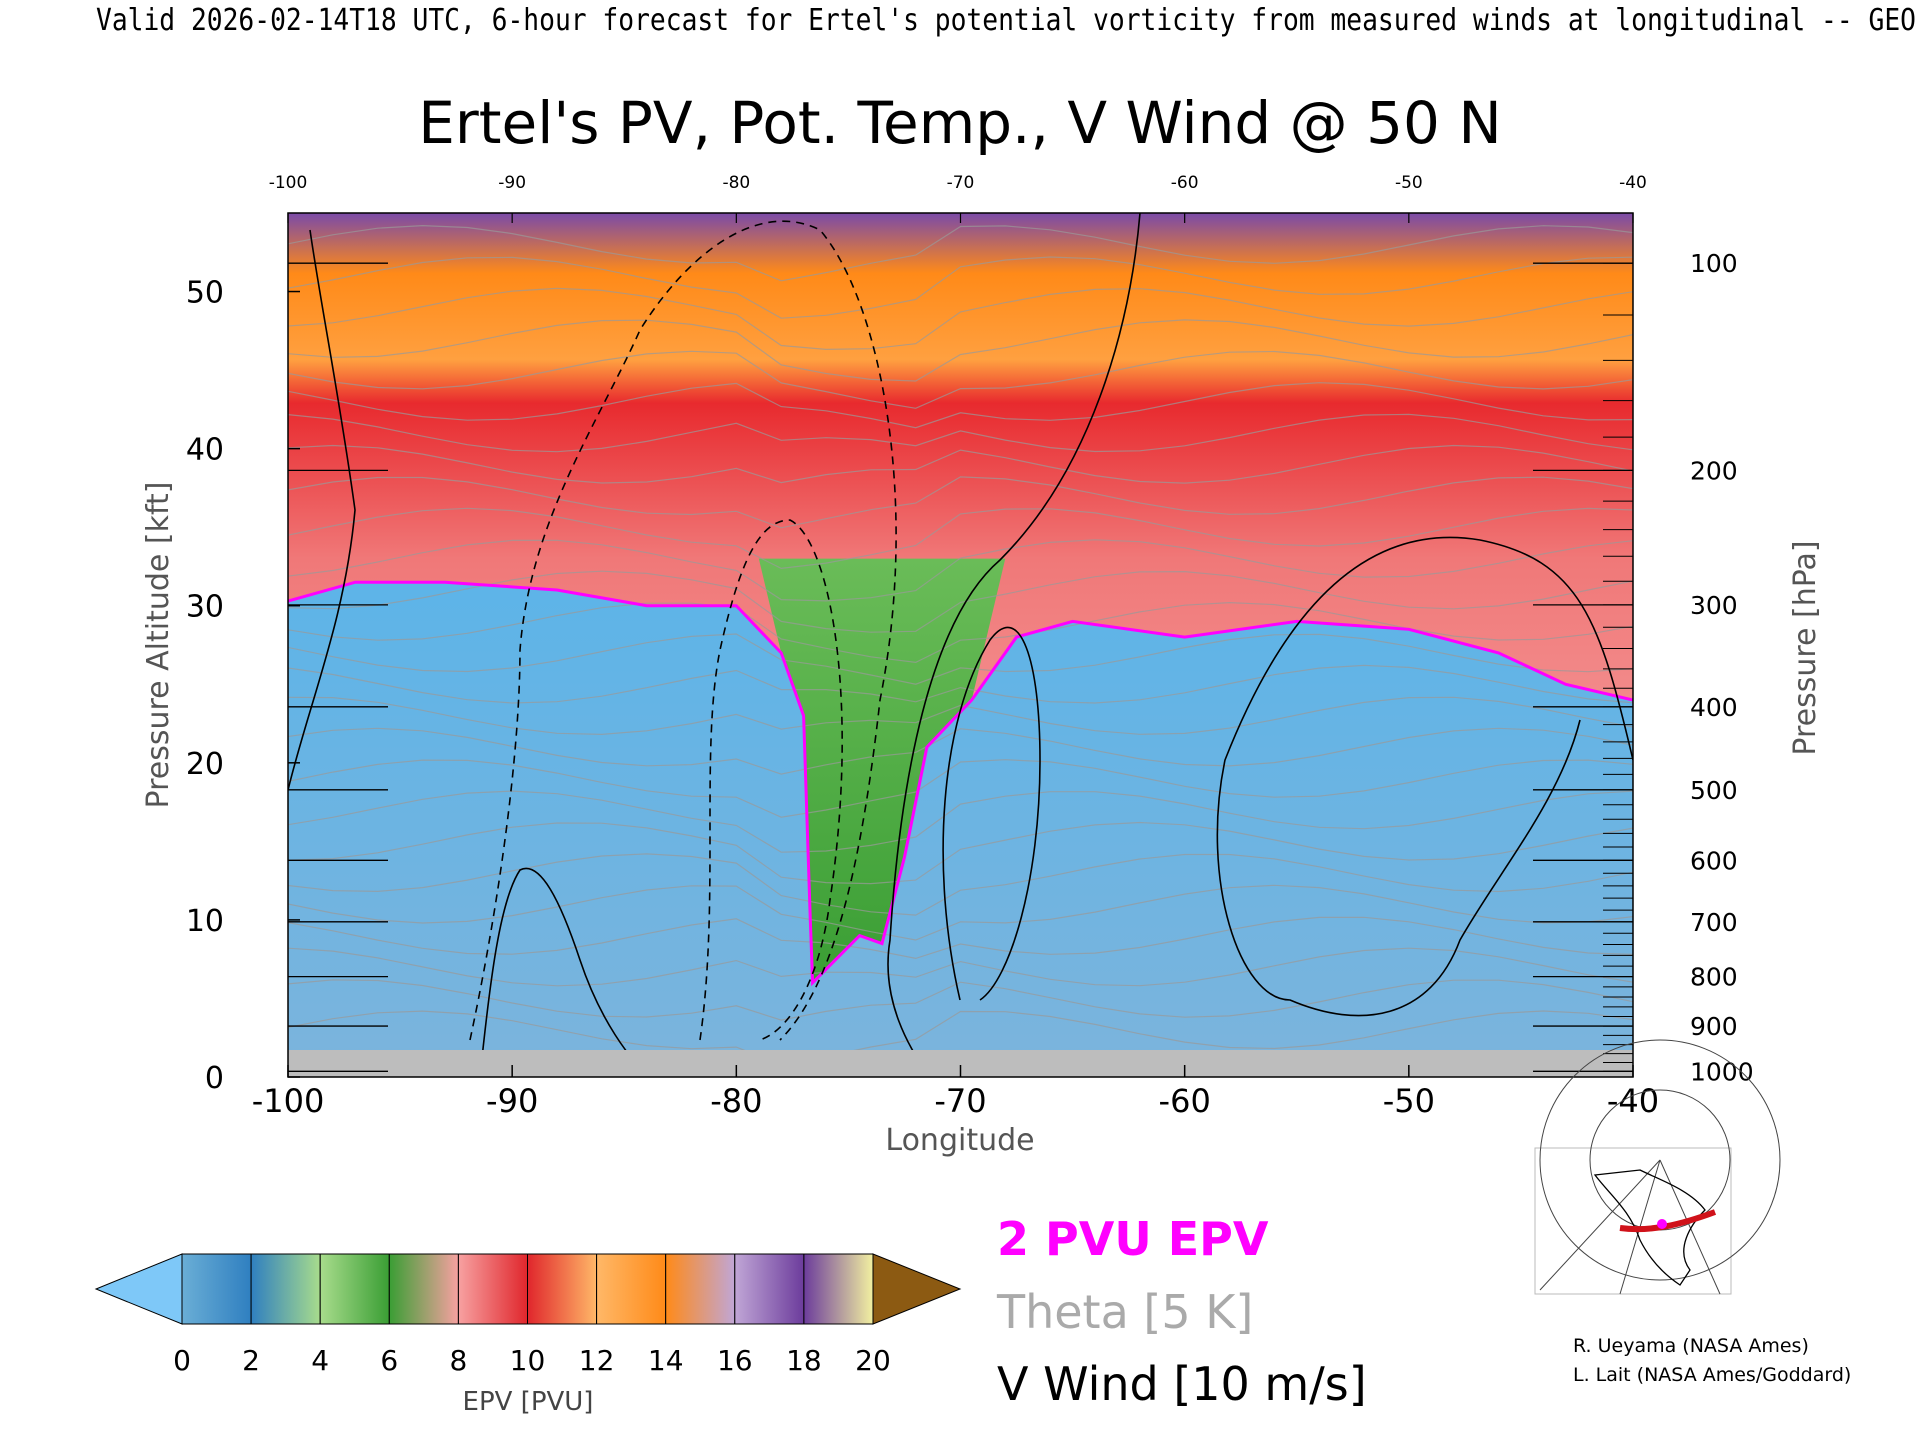 The image size is (1920, 1440). Describe the element at coordinates (1714, 605) in the screenshot. I see `pressure-tick-label: 300` at that location.